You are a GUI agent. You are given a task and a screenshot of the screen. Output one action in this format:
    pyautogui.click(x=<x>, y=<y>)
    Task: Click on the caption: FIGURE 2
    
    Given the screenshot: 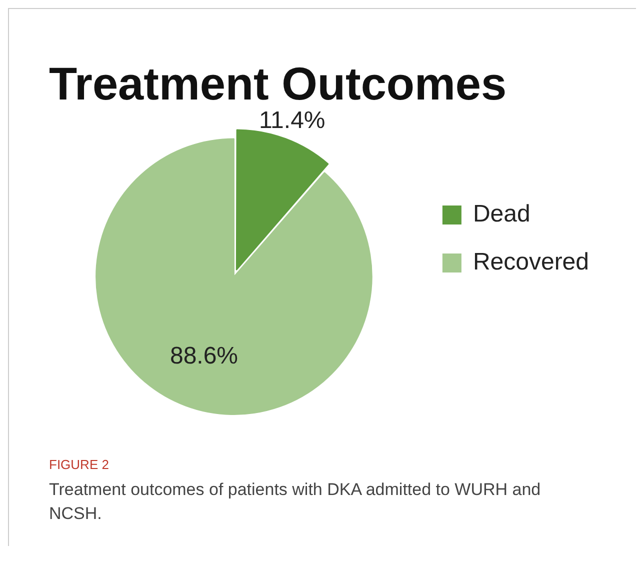 What is the action you would take?
    pyautogui.click(x=79, y=464)
    